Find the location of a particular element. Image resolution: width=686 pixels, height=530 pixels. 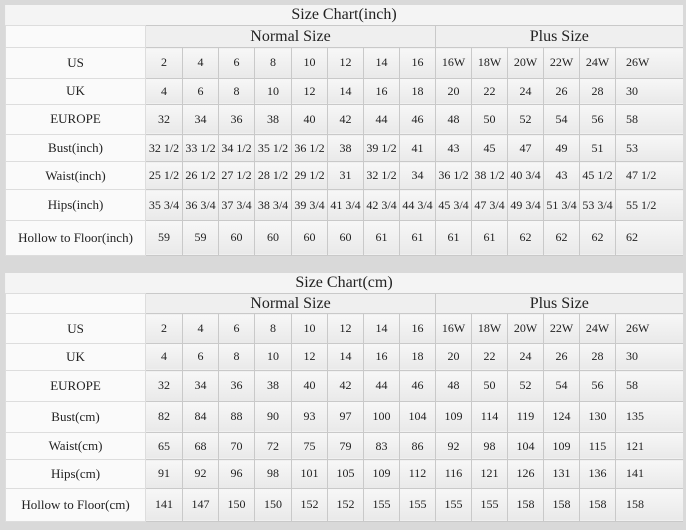

size-cell: 88 is located at coordinates (236, 416).